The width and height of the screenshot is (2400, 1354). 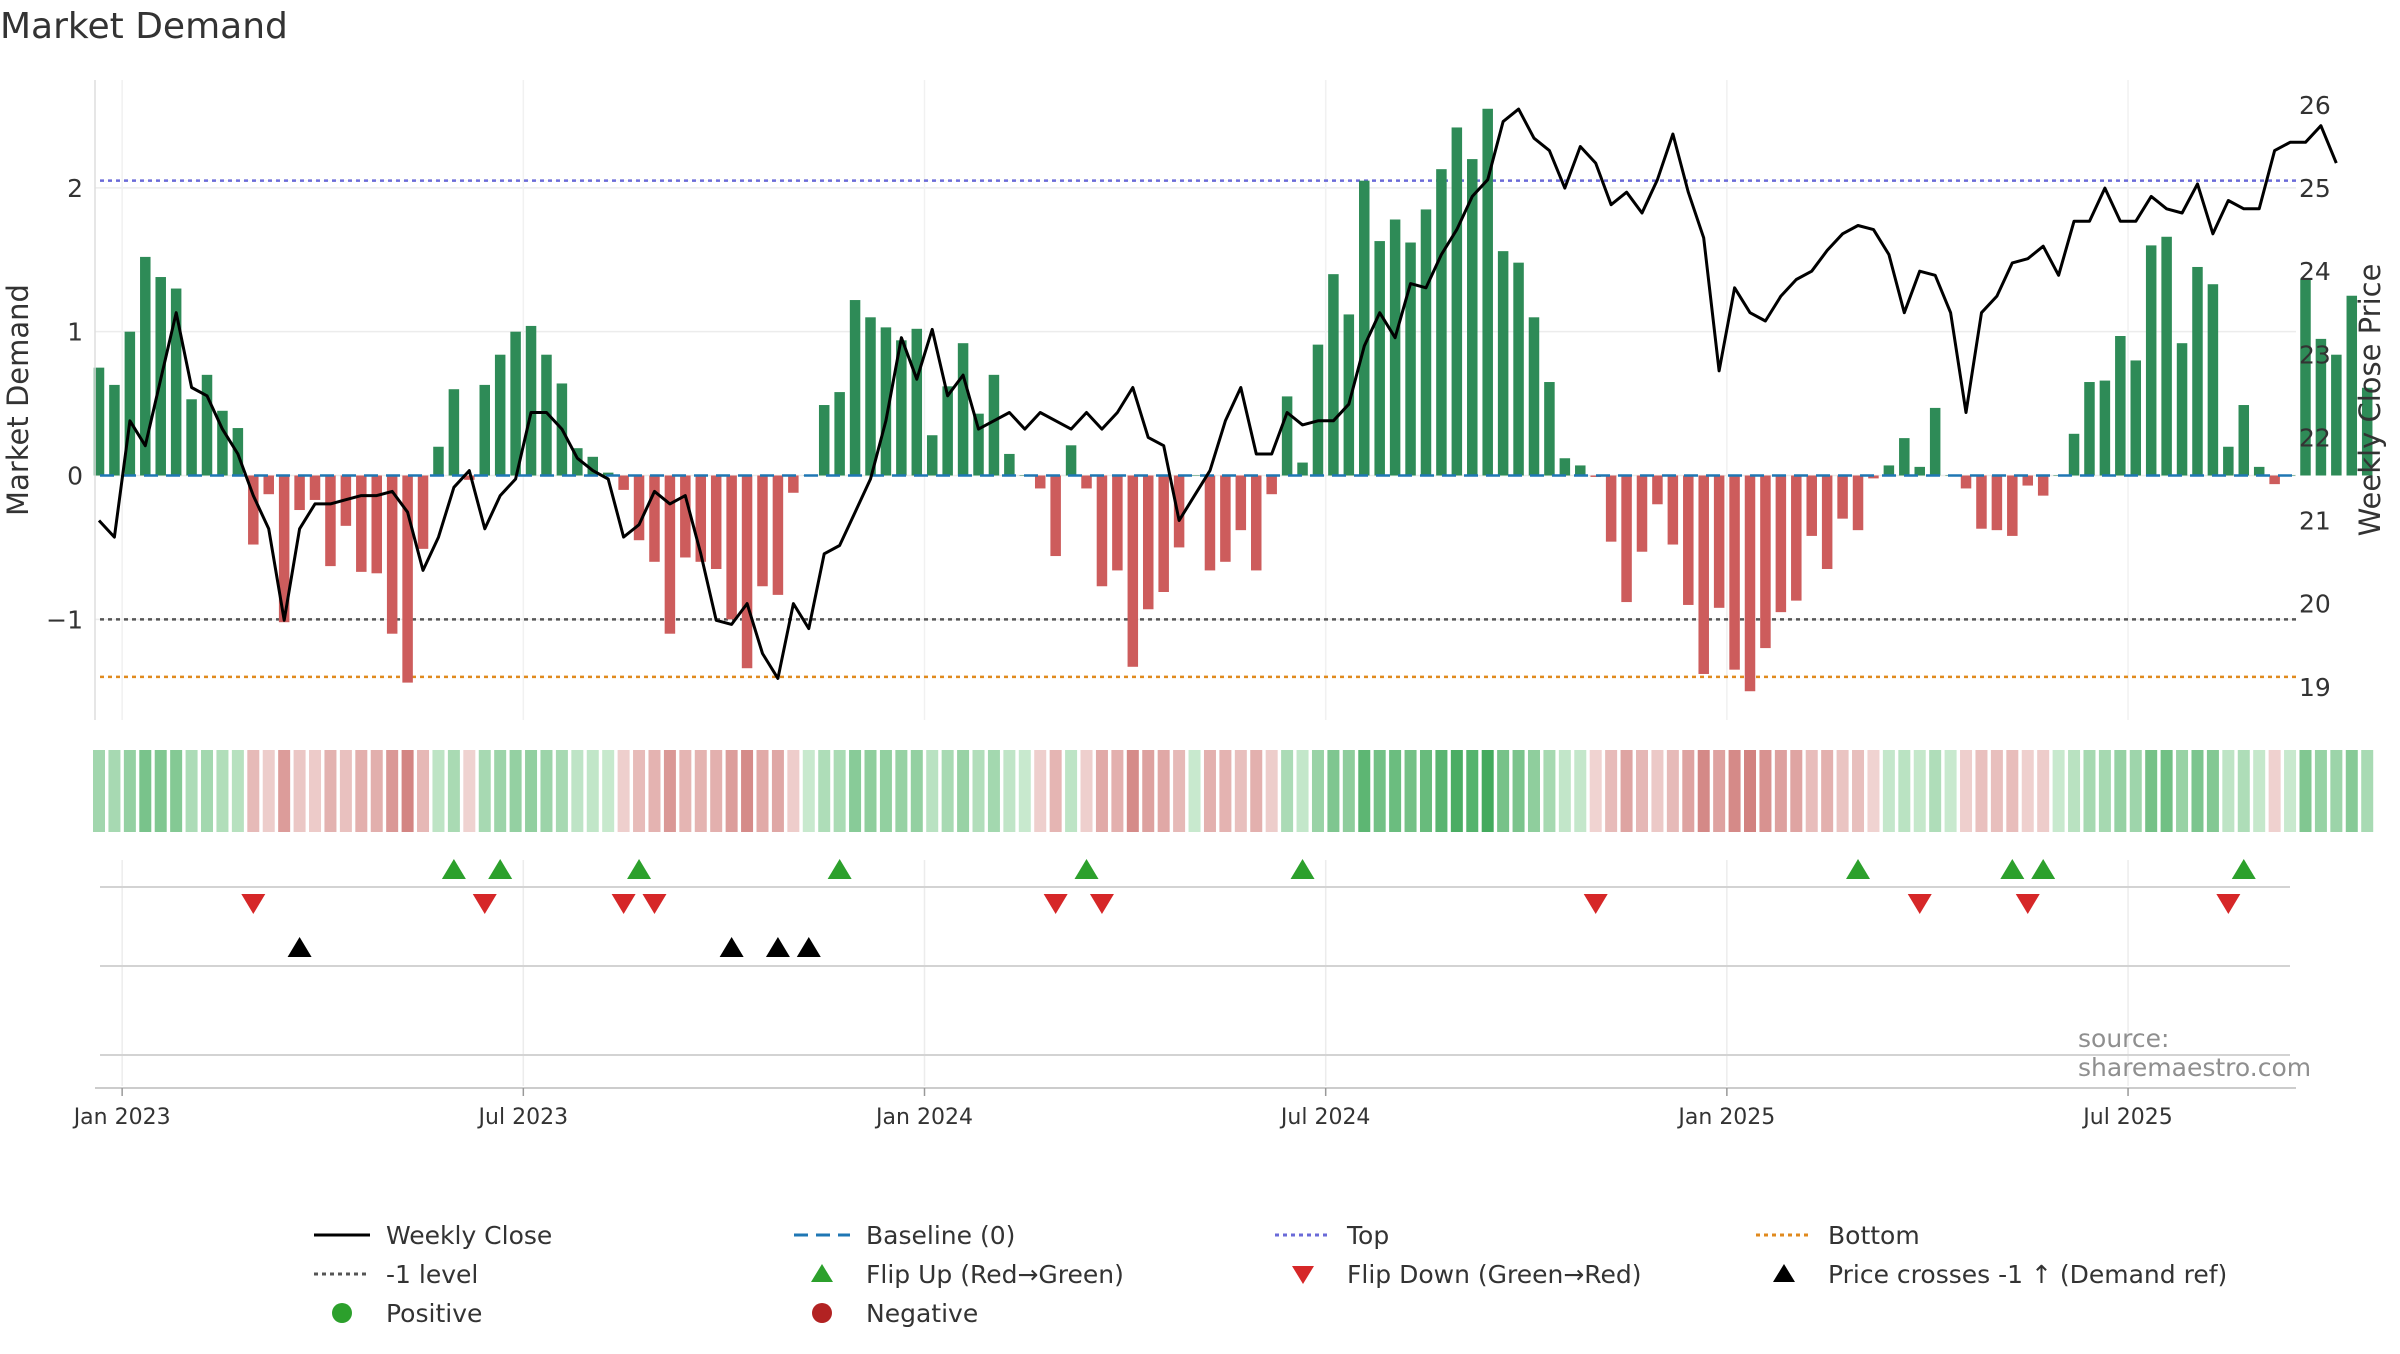 What do you see at coordinates (923, 1117) in the screenshot?
I see `x-tick-label: Jan 2024` at bounding box center [923, 1117].